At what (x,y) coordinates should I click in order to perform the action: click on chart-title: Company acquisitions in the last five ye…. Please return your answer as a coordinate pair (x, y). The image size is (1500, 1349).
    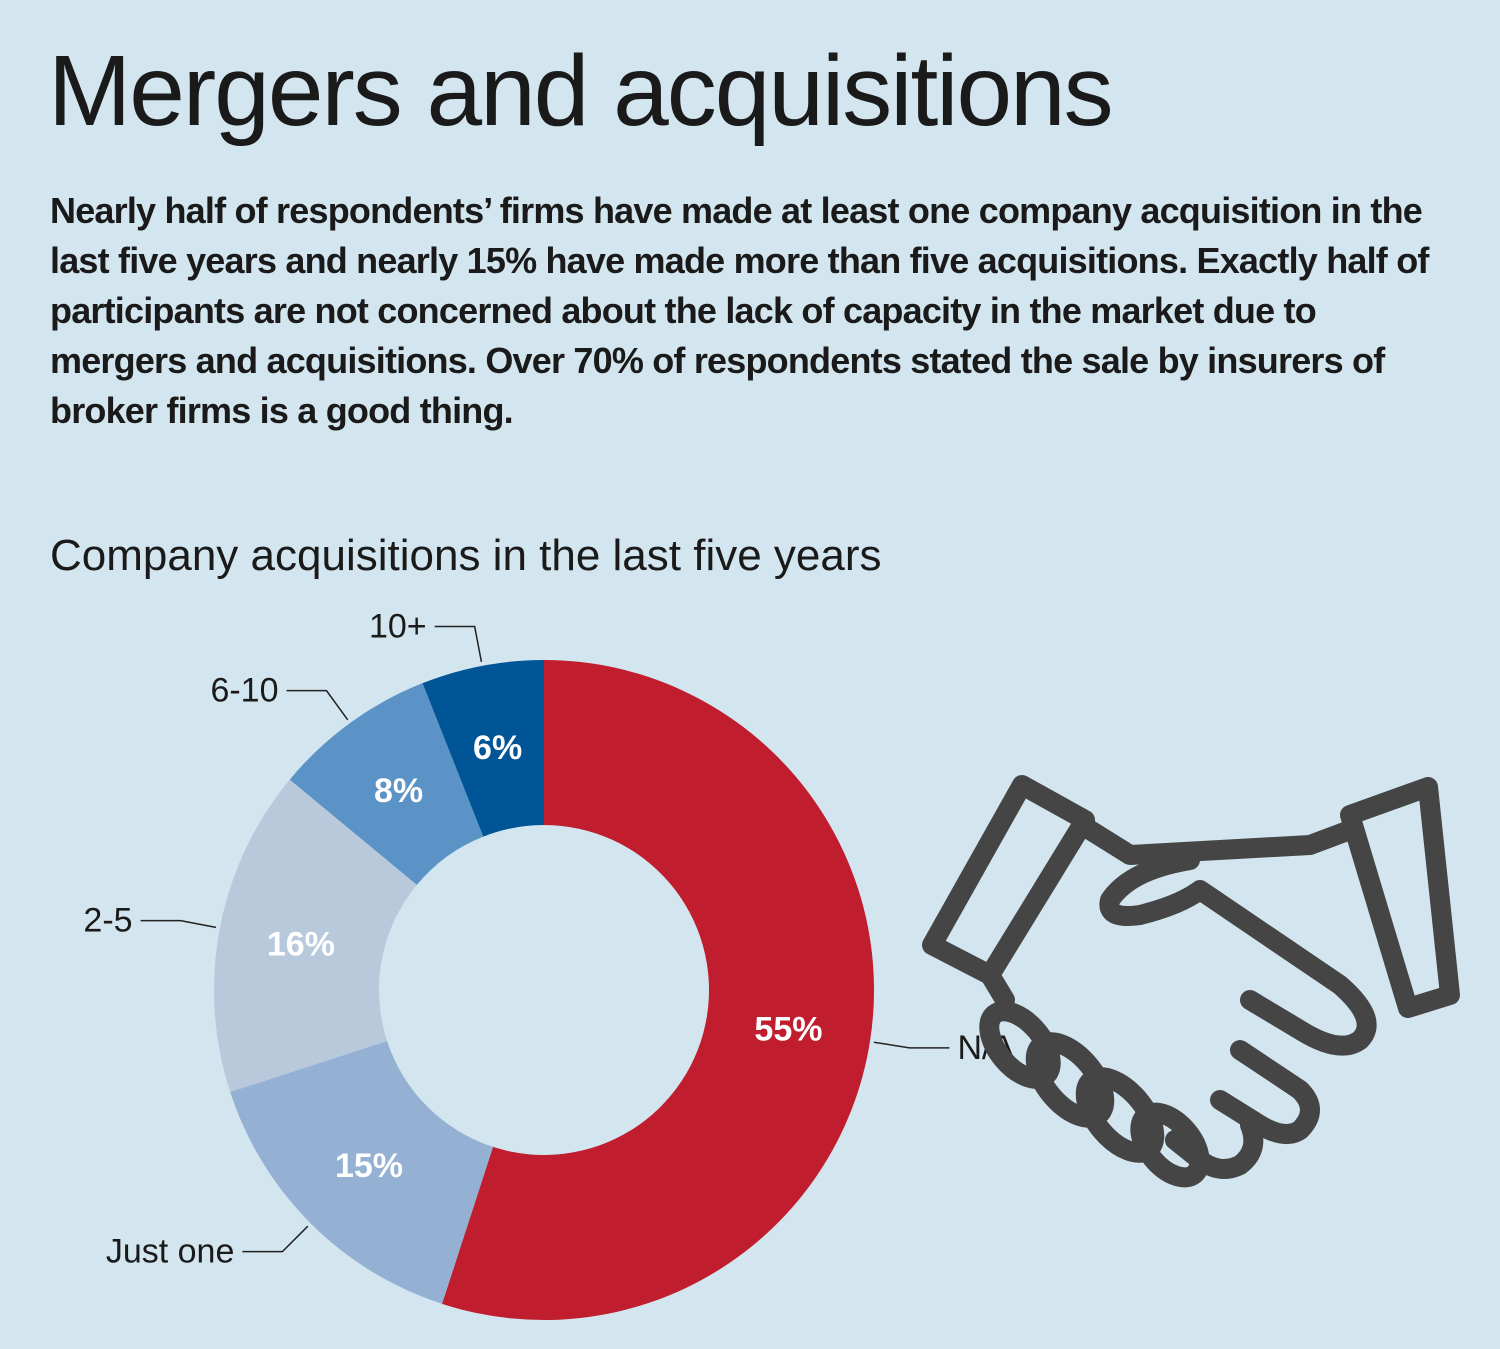
    Looking at the image, I should click on (466, 555).